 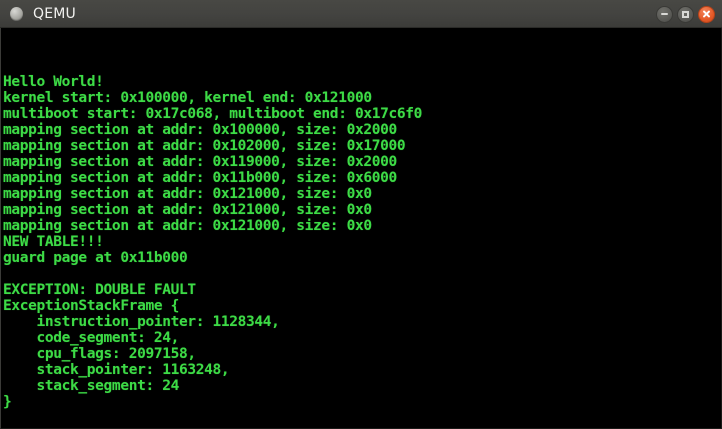 I want to click on console-line: guard page at 0x11b000, so click(x=95, y=258).